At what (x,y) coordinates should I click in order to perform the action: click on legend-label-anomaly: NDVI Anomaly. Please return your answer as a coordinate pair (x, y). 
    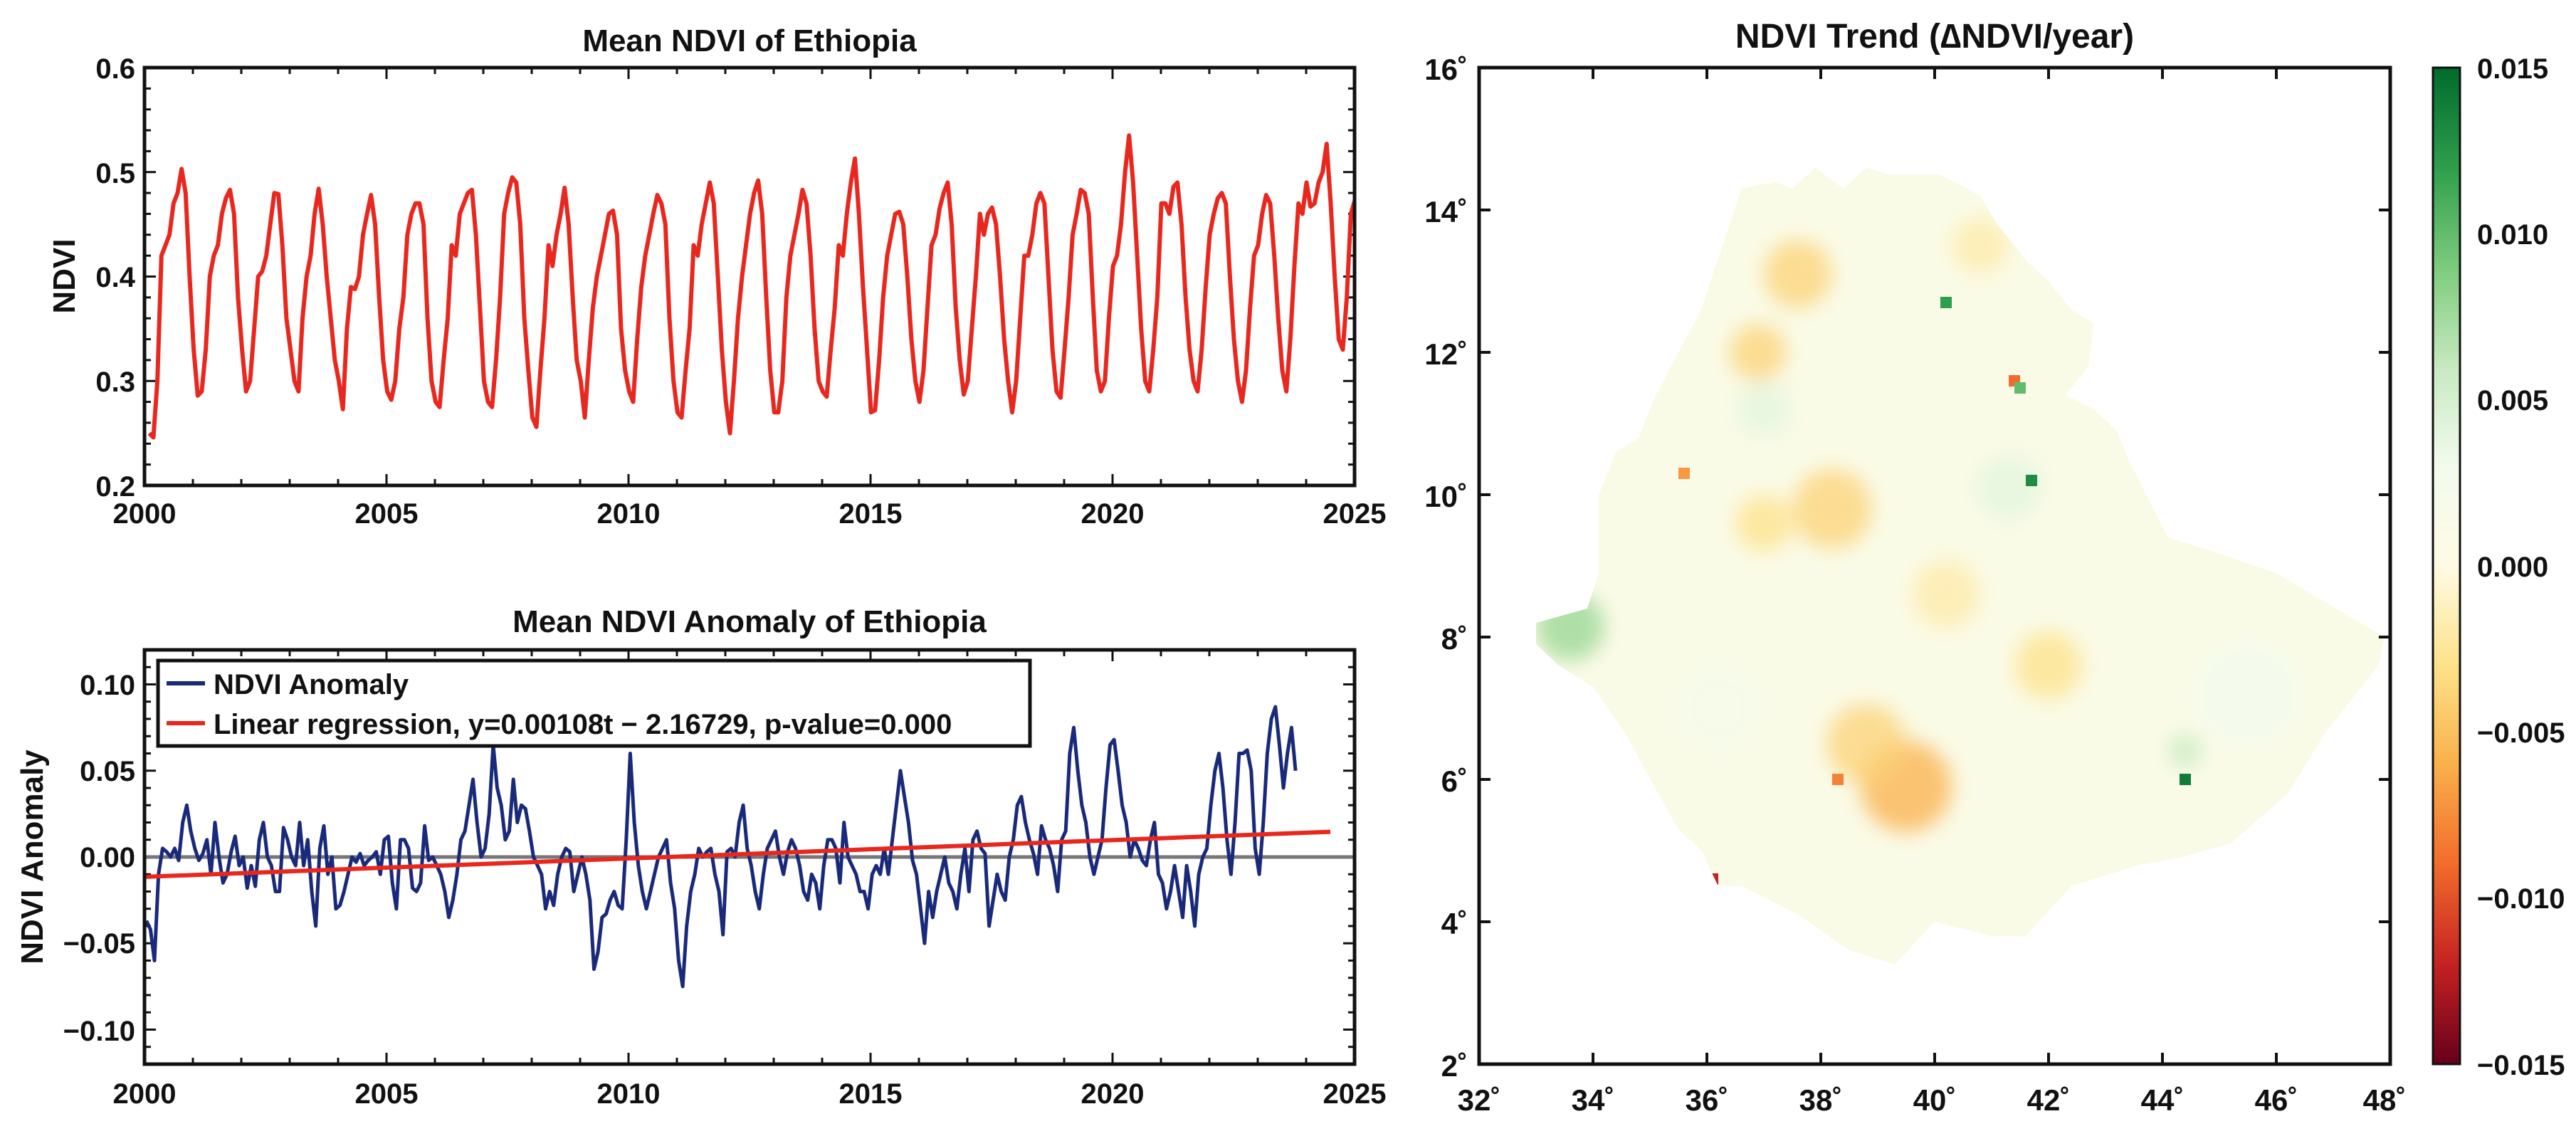
    Looking at the image, I should click on (312, 684).